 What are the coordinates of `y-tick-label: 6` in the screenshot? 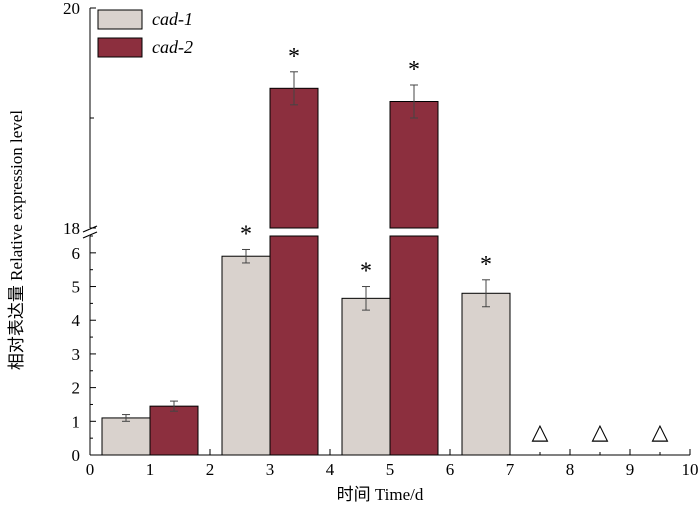 It's located at (76, 253).